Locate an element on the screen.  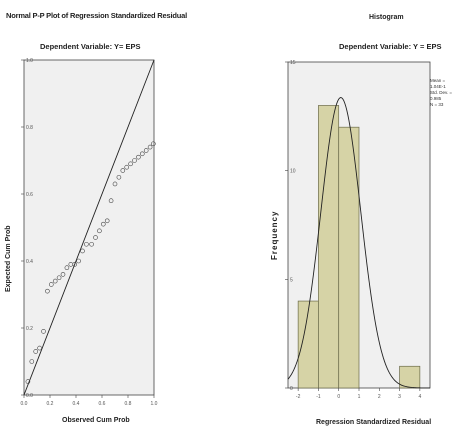
pp-y-tick-label: 0.4 is located at coordinates (29, 262).